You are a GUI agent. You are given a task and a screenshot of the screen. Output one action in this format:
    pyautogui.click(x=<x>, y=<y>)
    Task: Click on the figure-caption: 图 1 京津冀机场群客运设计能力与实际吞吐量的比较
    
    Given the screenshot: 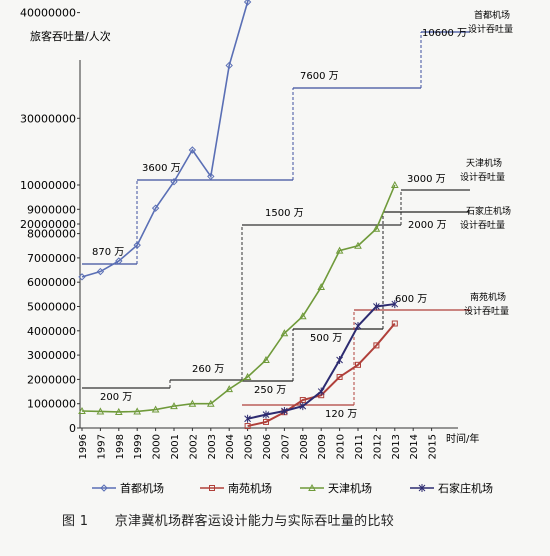 What is the action you would take?
    pyautogui.click(x=297, y=519)
    